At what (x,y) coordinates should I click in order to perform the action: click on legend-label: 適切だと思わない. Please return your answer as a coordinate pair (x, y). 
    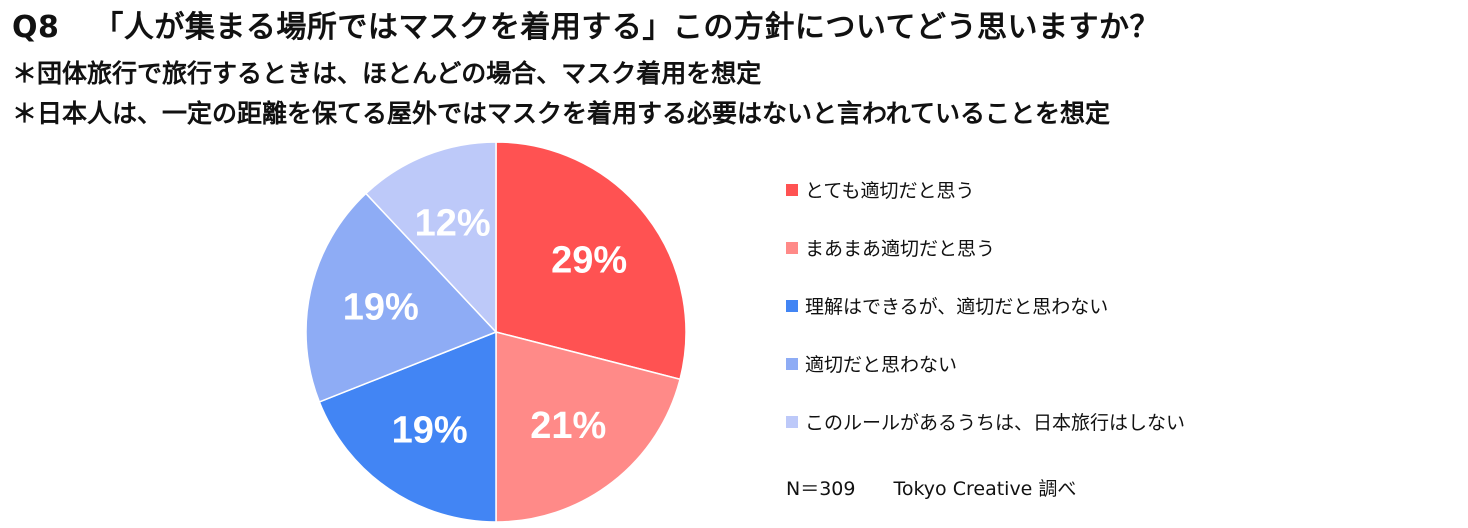
    Looking at the image, I should click on (881, 365).